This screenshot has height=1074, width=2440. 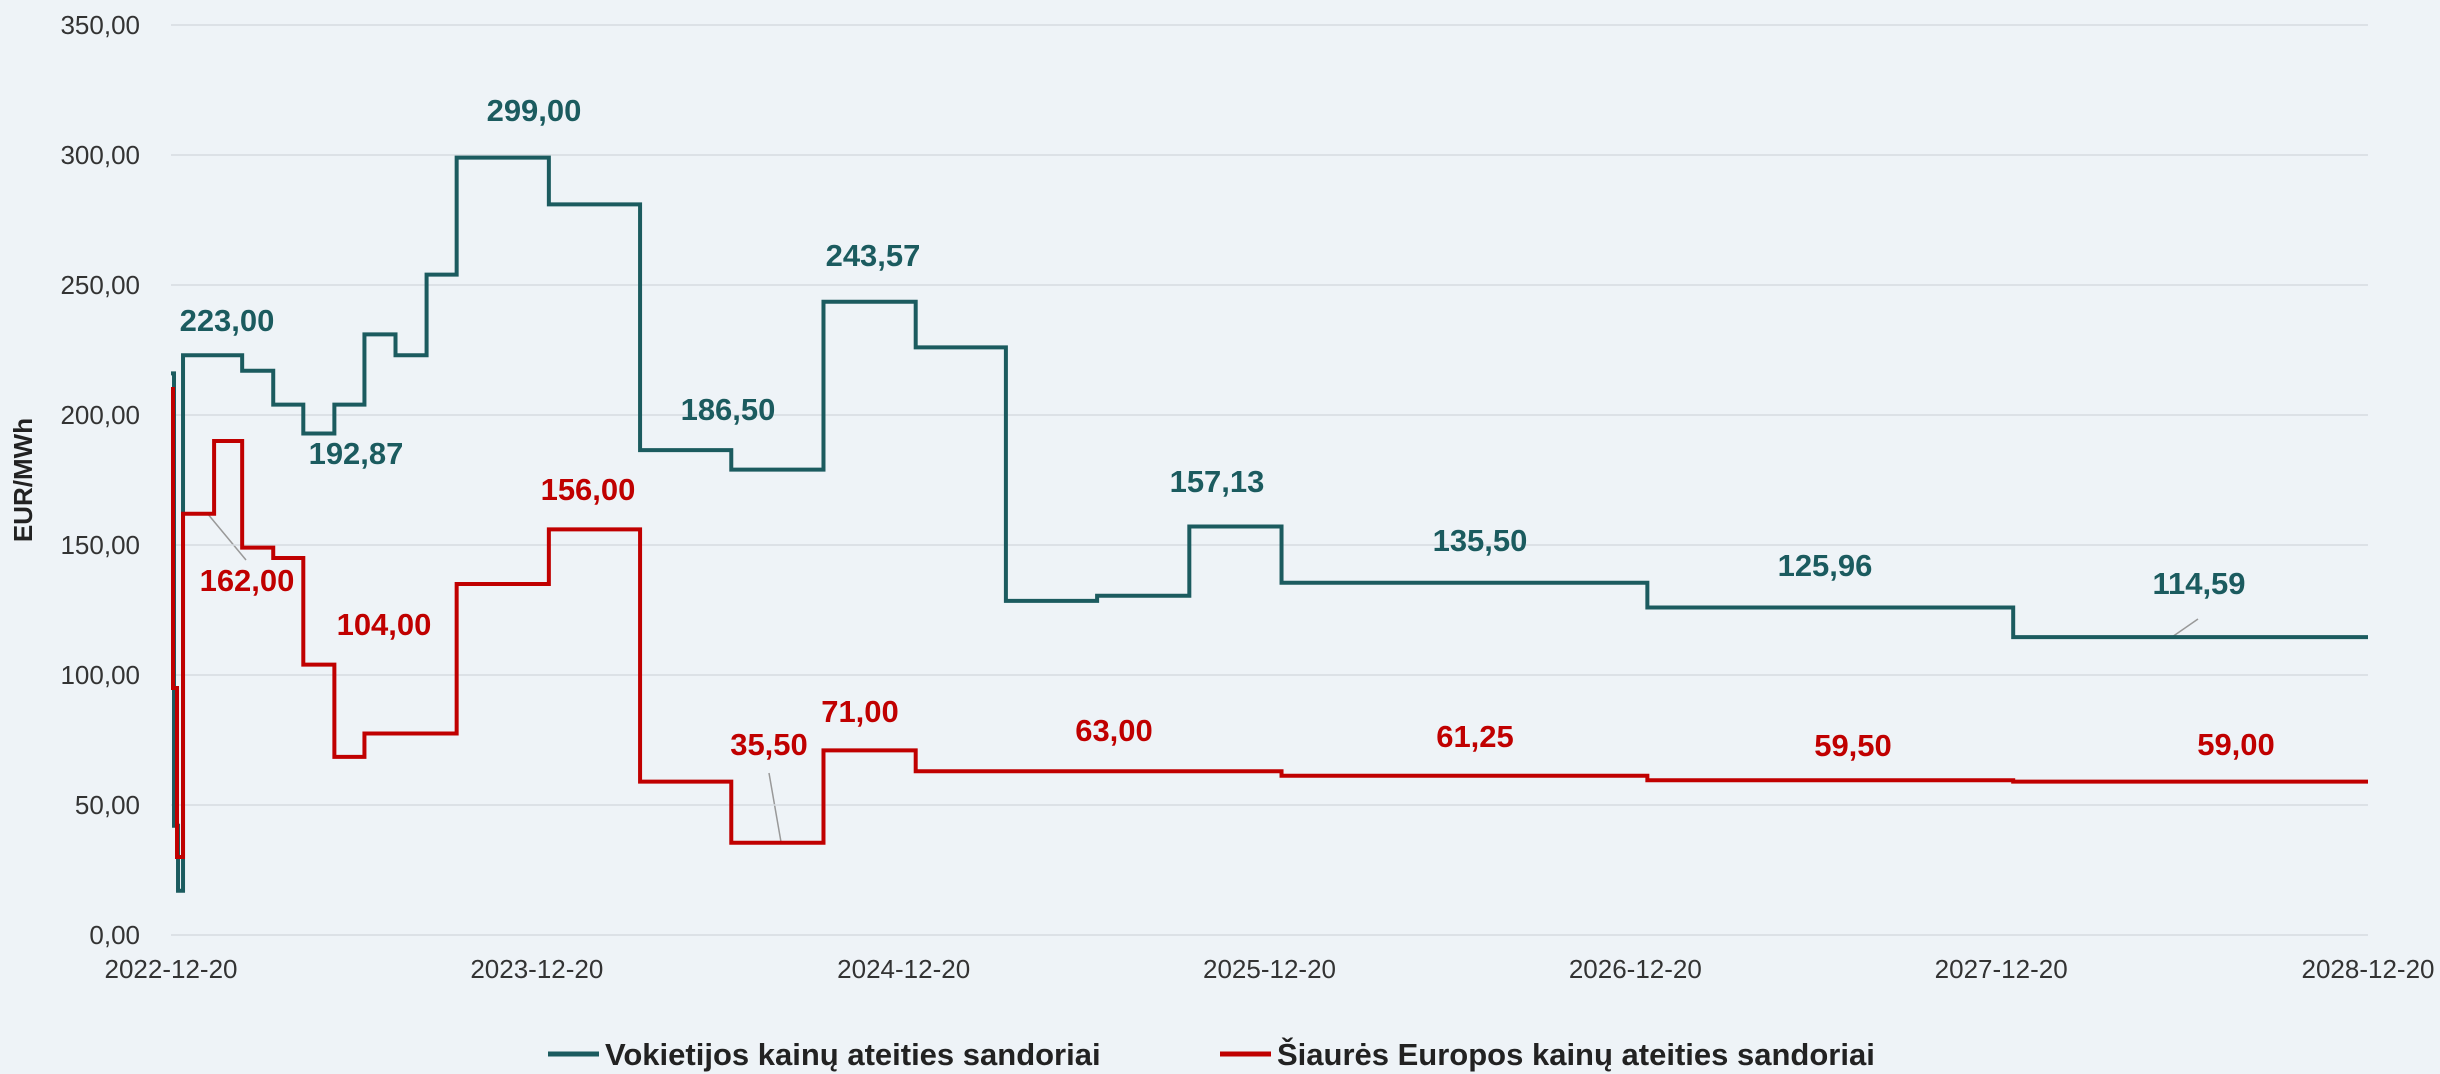 What do you see at coordinates (903, 969) in the screenshot?
I see `x-tick-label: 2024-12-20` at bounding box center [903, 969].